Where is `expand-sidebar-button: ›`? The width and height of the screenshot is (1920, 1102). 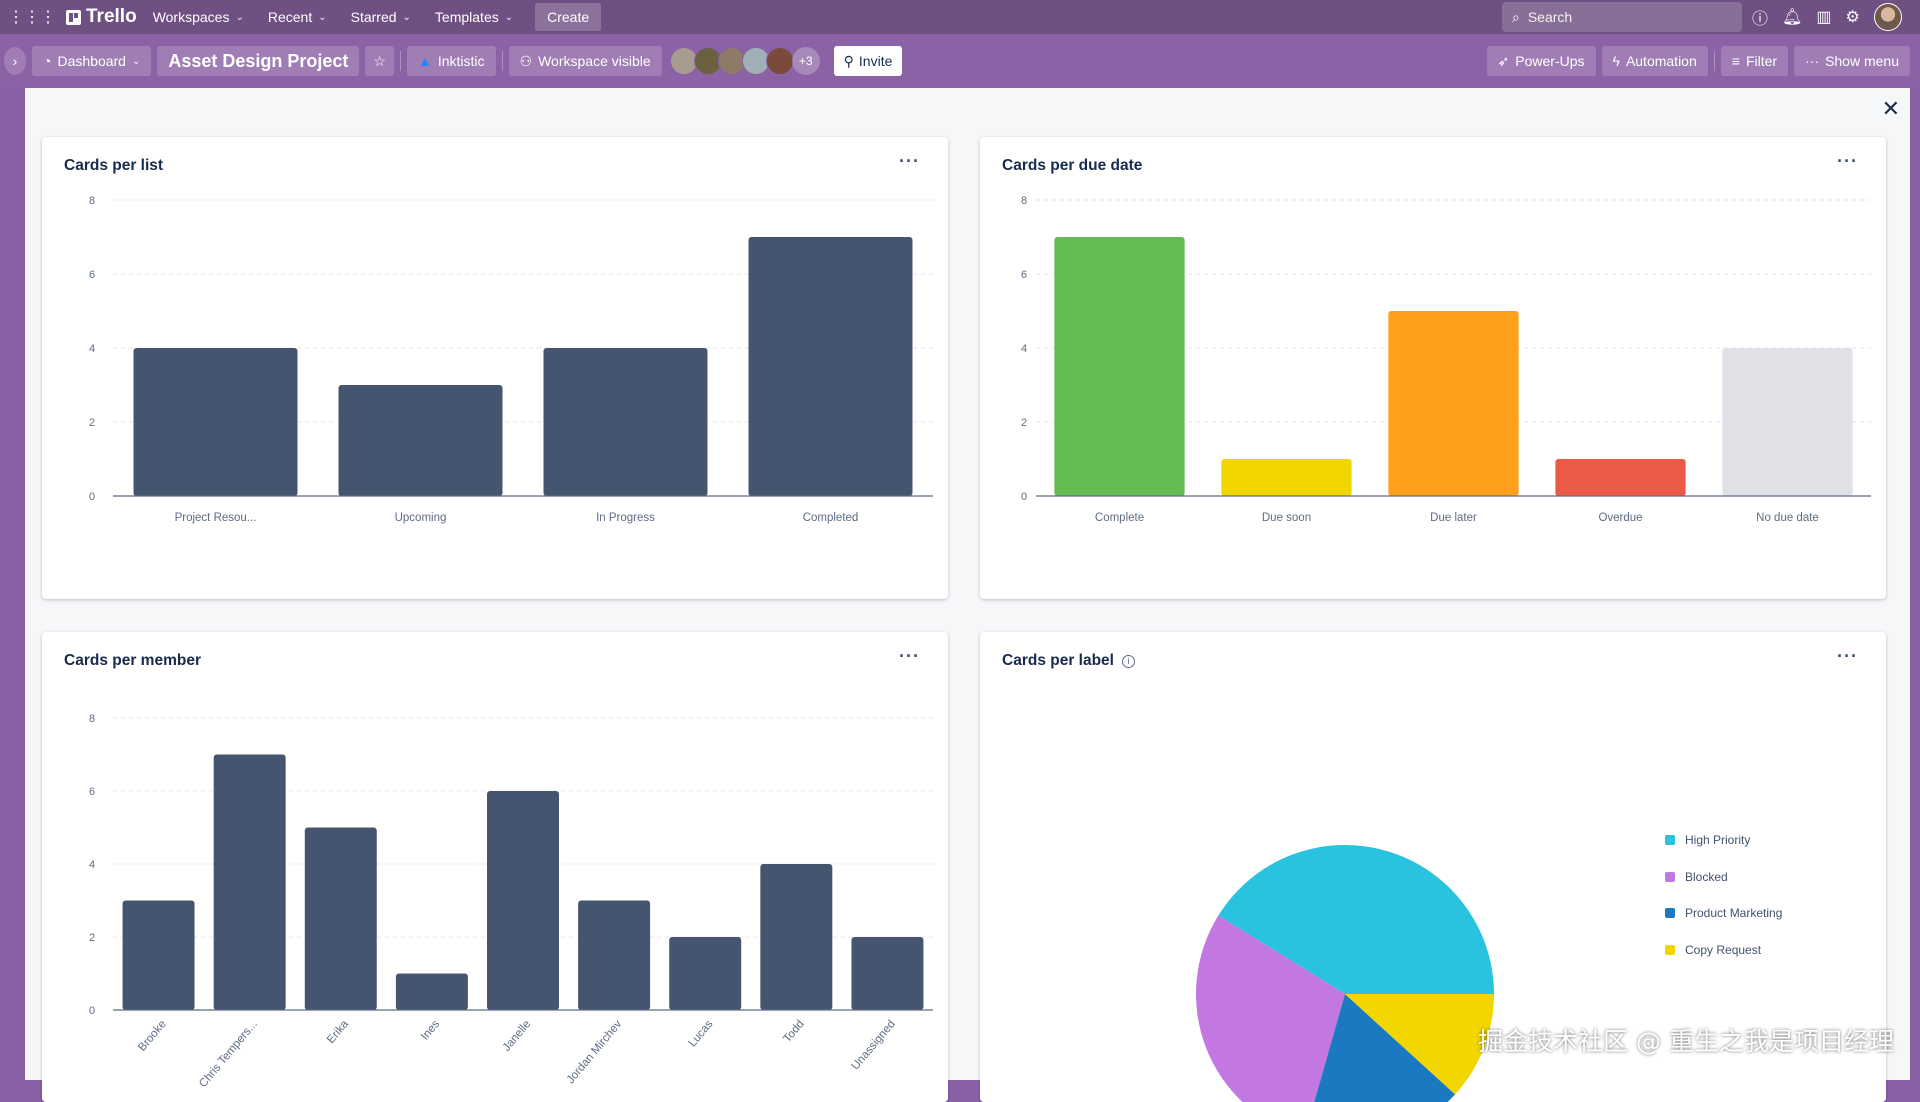 expand-sidebar-button: › is located at coordinates (15, 61).